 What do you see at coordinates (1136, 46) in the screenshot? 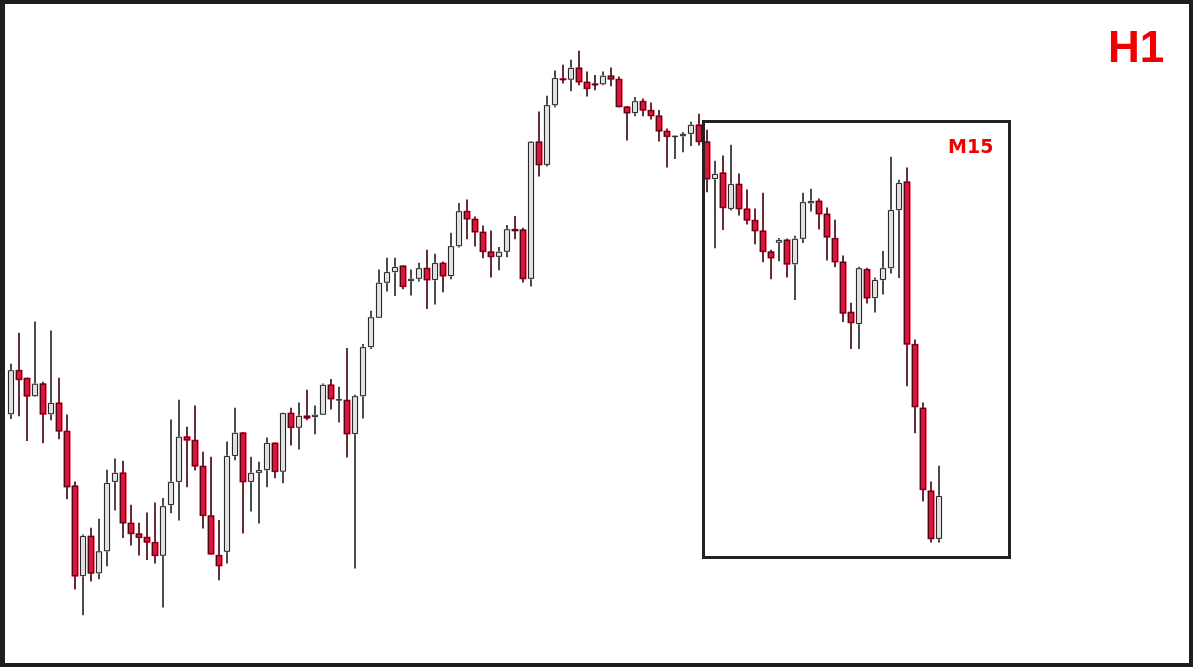
I see `text: H1` at bounding box center [1136, 46].